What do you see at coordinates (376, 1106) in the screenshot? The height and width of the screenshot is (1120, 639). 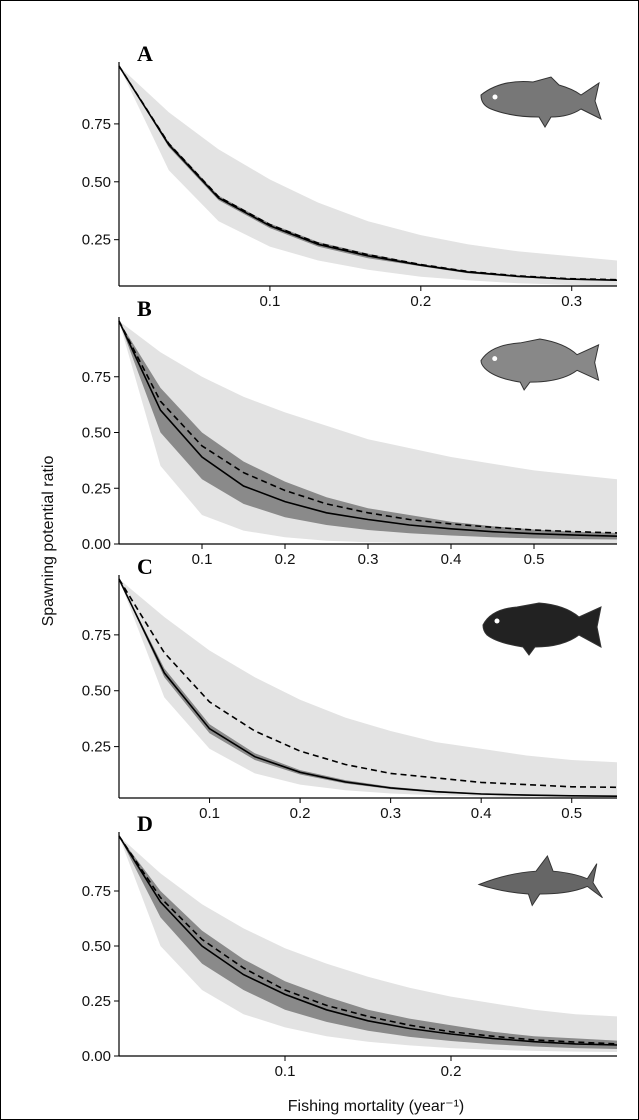 I see `x-axis-label: Fishing mortality (year⁻¹)` at bounding box center [376, 1106].